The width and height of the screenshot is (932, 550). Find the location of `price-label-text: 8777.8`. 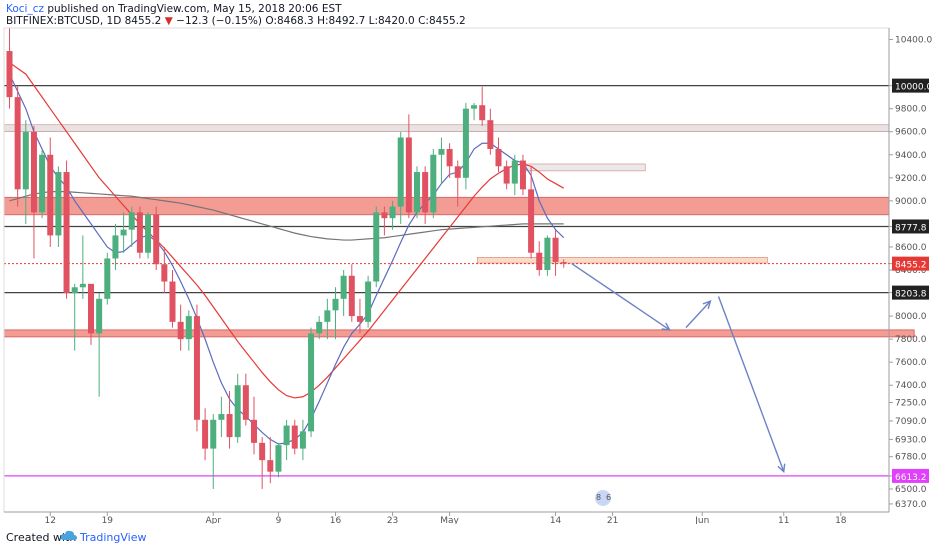

price-label-text: 8777.8 is located at coordinates (911, 228).